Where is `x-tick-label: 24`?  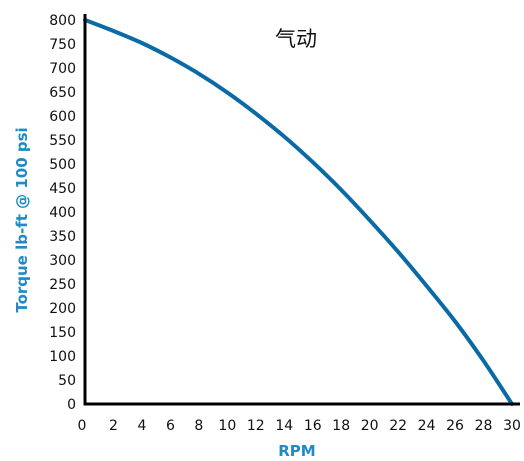 x-tick-label: 24 is located at coordinates (427, 426).